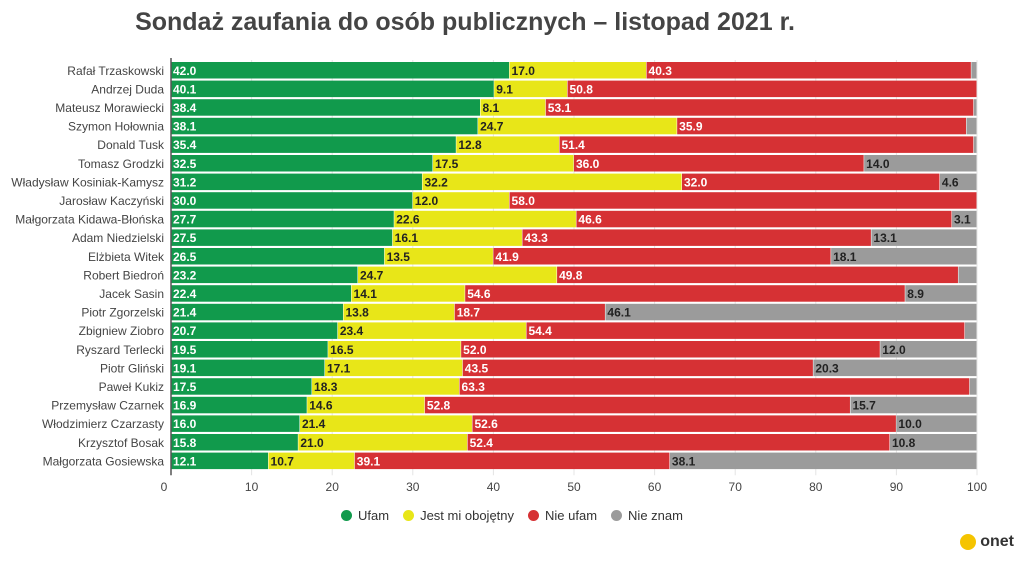  Describe the element at coordinates (560, 108) in the screenshot. I see `data-label: 53.1` at that location.